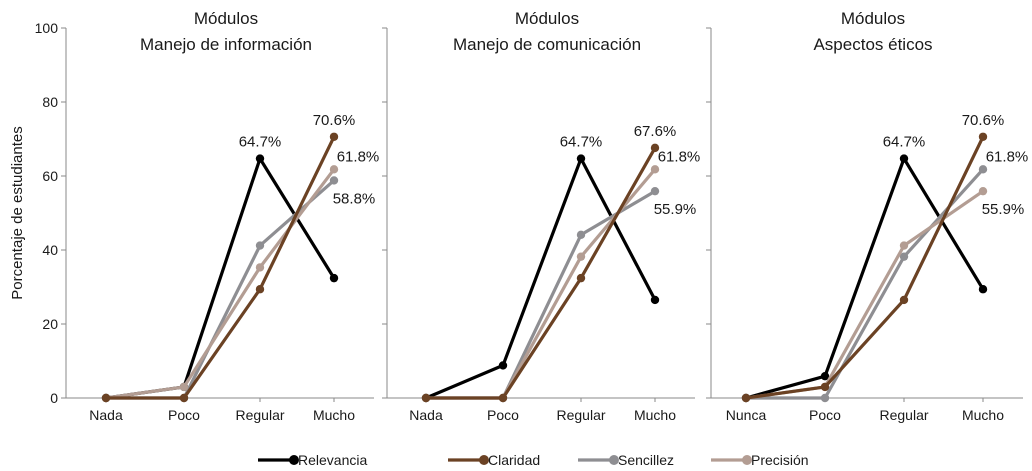 The image size is (1032, 471). I want to click on y-tick-label: 100, so click(47, 28).